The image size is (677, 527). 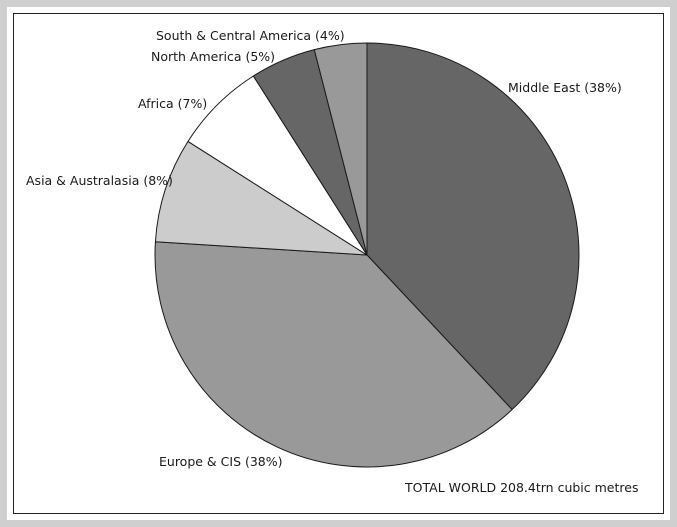 What do you see at coordinates (172, 103) in the screenshot?
I see `slice-label: Africa (7%)` at bounding box center [172, 103].